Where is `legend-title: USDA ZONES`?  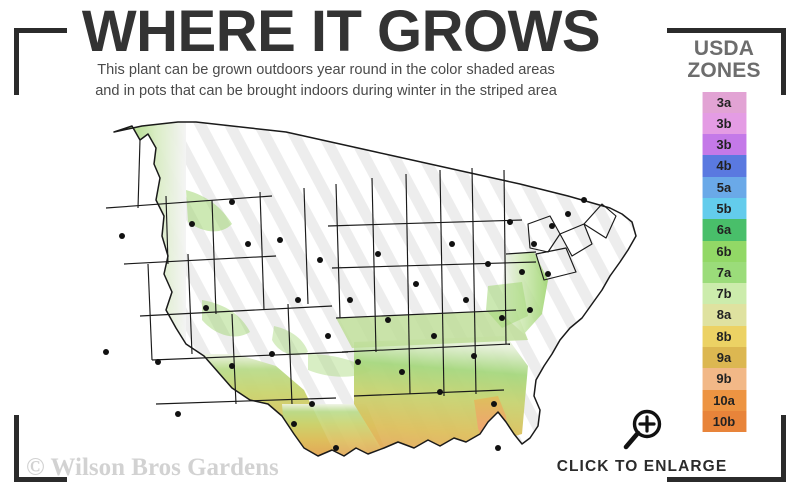 legend-title: USDA ZONES is located at coordinates (724, 60).